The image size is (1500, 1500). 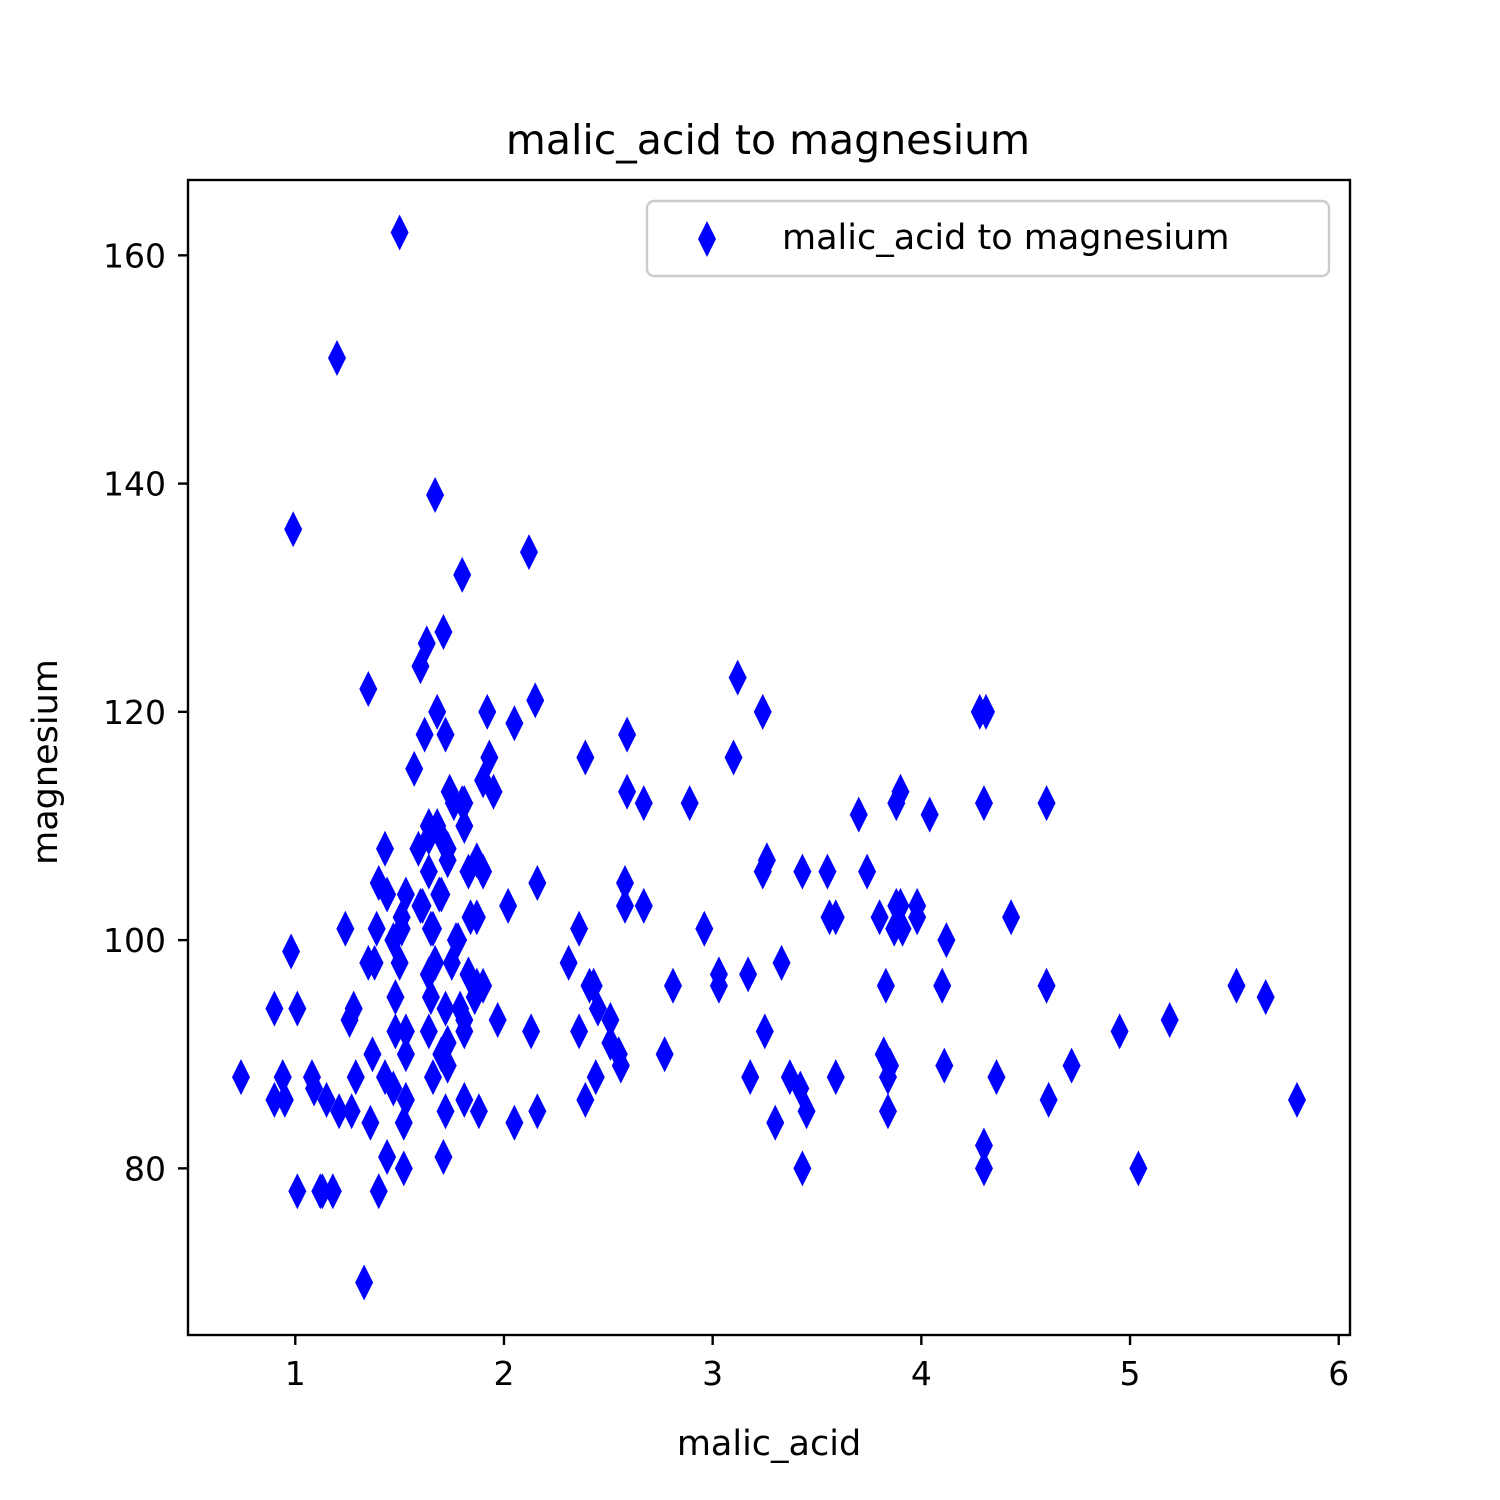 I want to click on y-axis-ticks: 80 100 120 140 160, so click(x=145, y=712).